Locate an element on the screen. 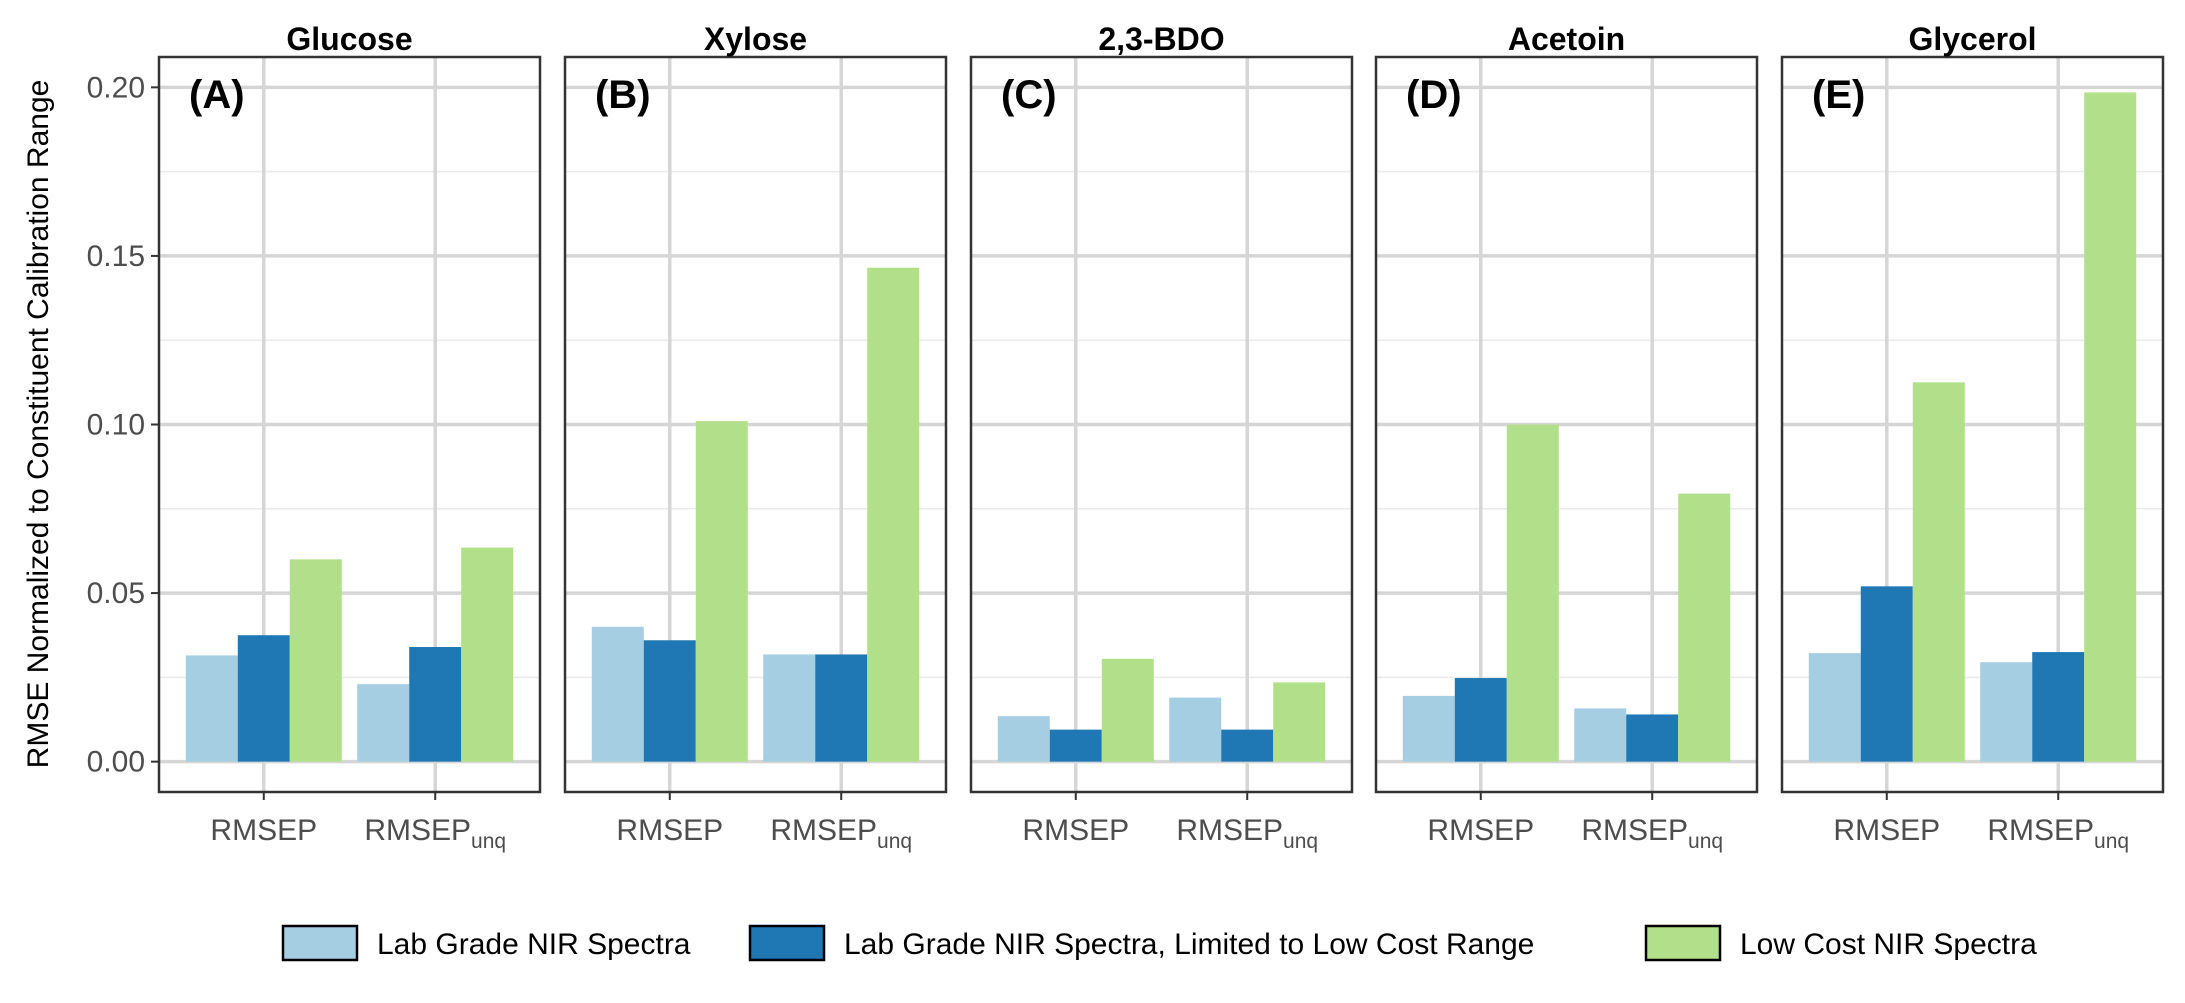  panel-label: (B) is located at coordinates (623, 95).